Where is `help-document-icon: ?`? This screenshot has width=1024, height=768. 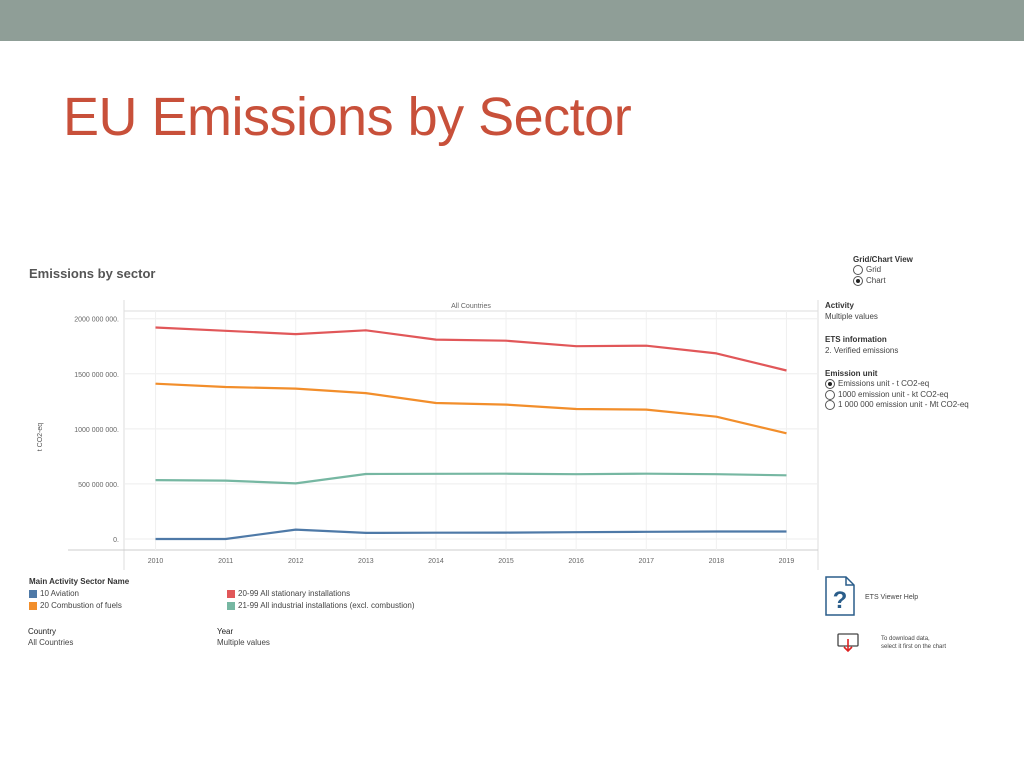 help-document-icon: ? is located at coordinates (840, 596).